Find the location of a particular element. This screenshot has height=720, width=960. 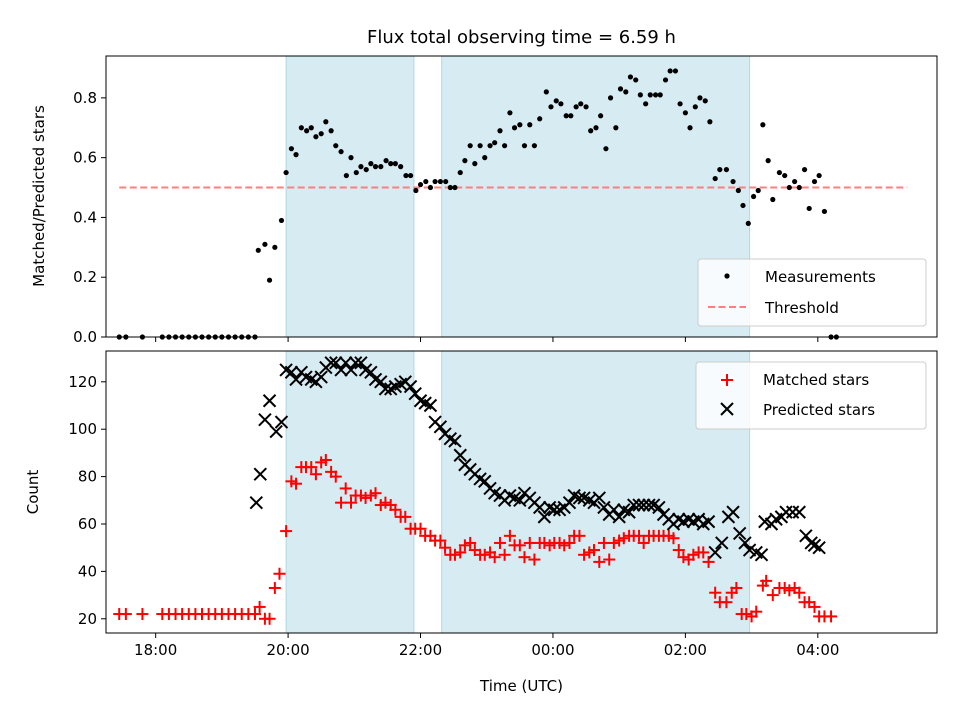

bottom-y-axis-label: Count is located at coordinates (33, 492).